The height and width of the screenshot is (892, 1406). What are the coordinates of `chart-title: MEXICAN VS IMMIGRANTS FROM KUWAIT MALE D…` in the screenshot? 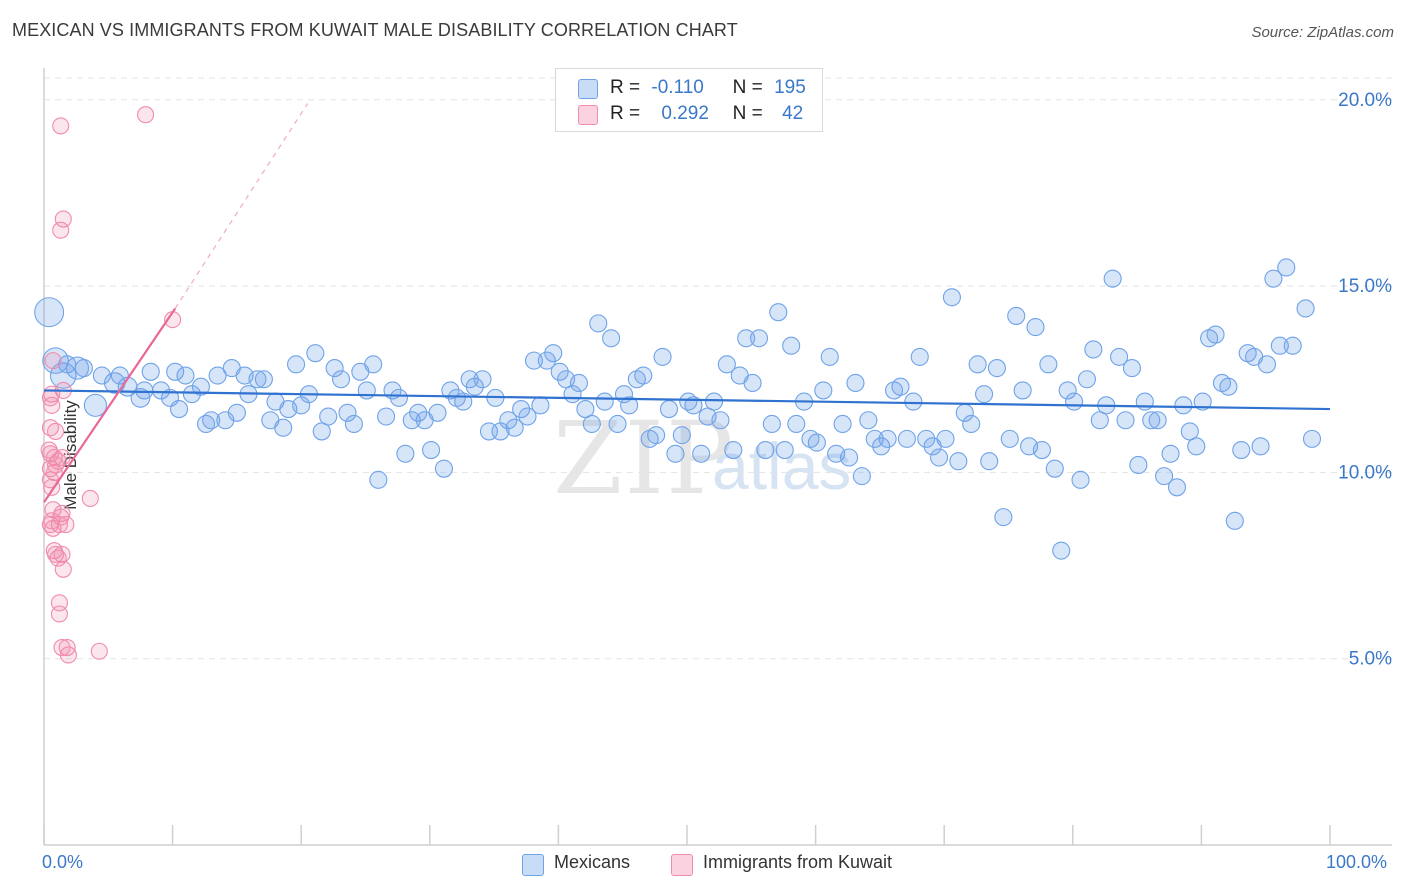 It's located at (375, 30).